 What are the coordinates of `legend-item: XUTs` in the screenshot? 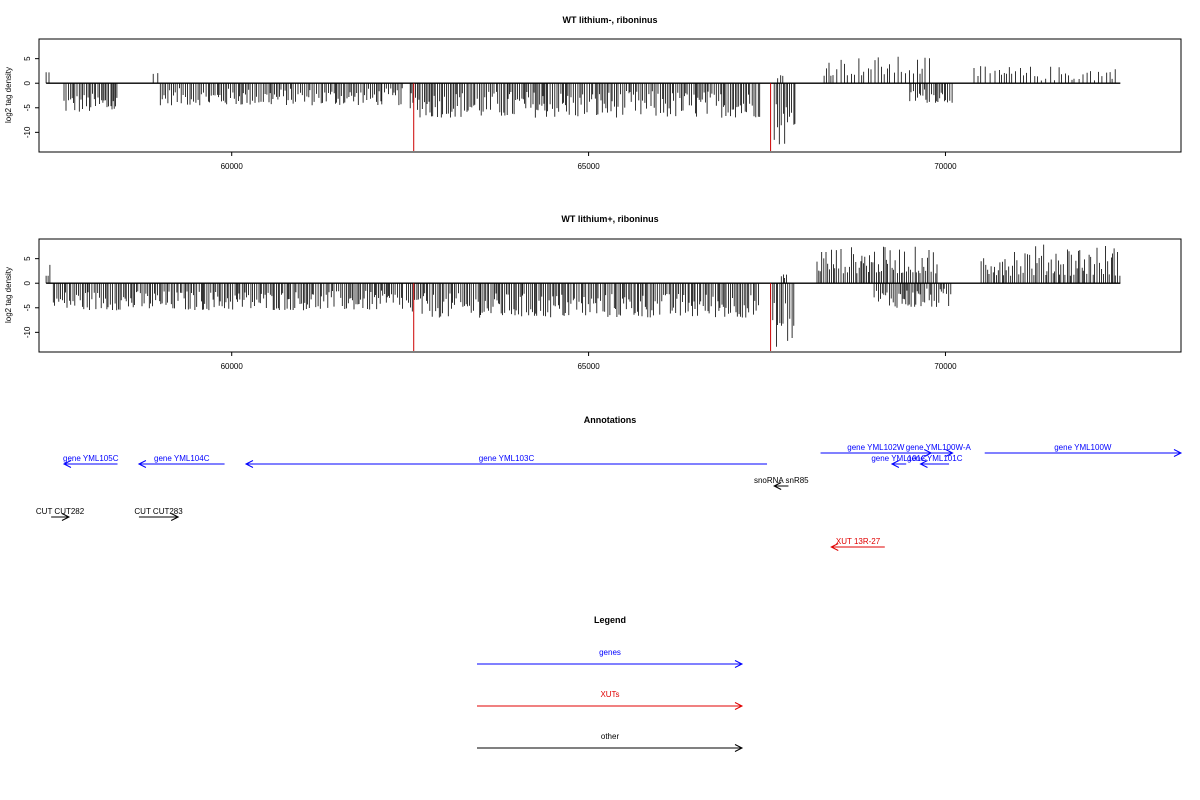 It's located at (610, 700).